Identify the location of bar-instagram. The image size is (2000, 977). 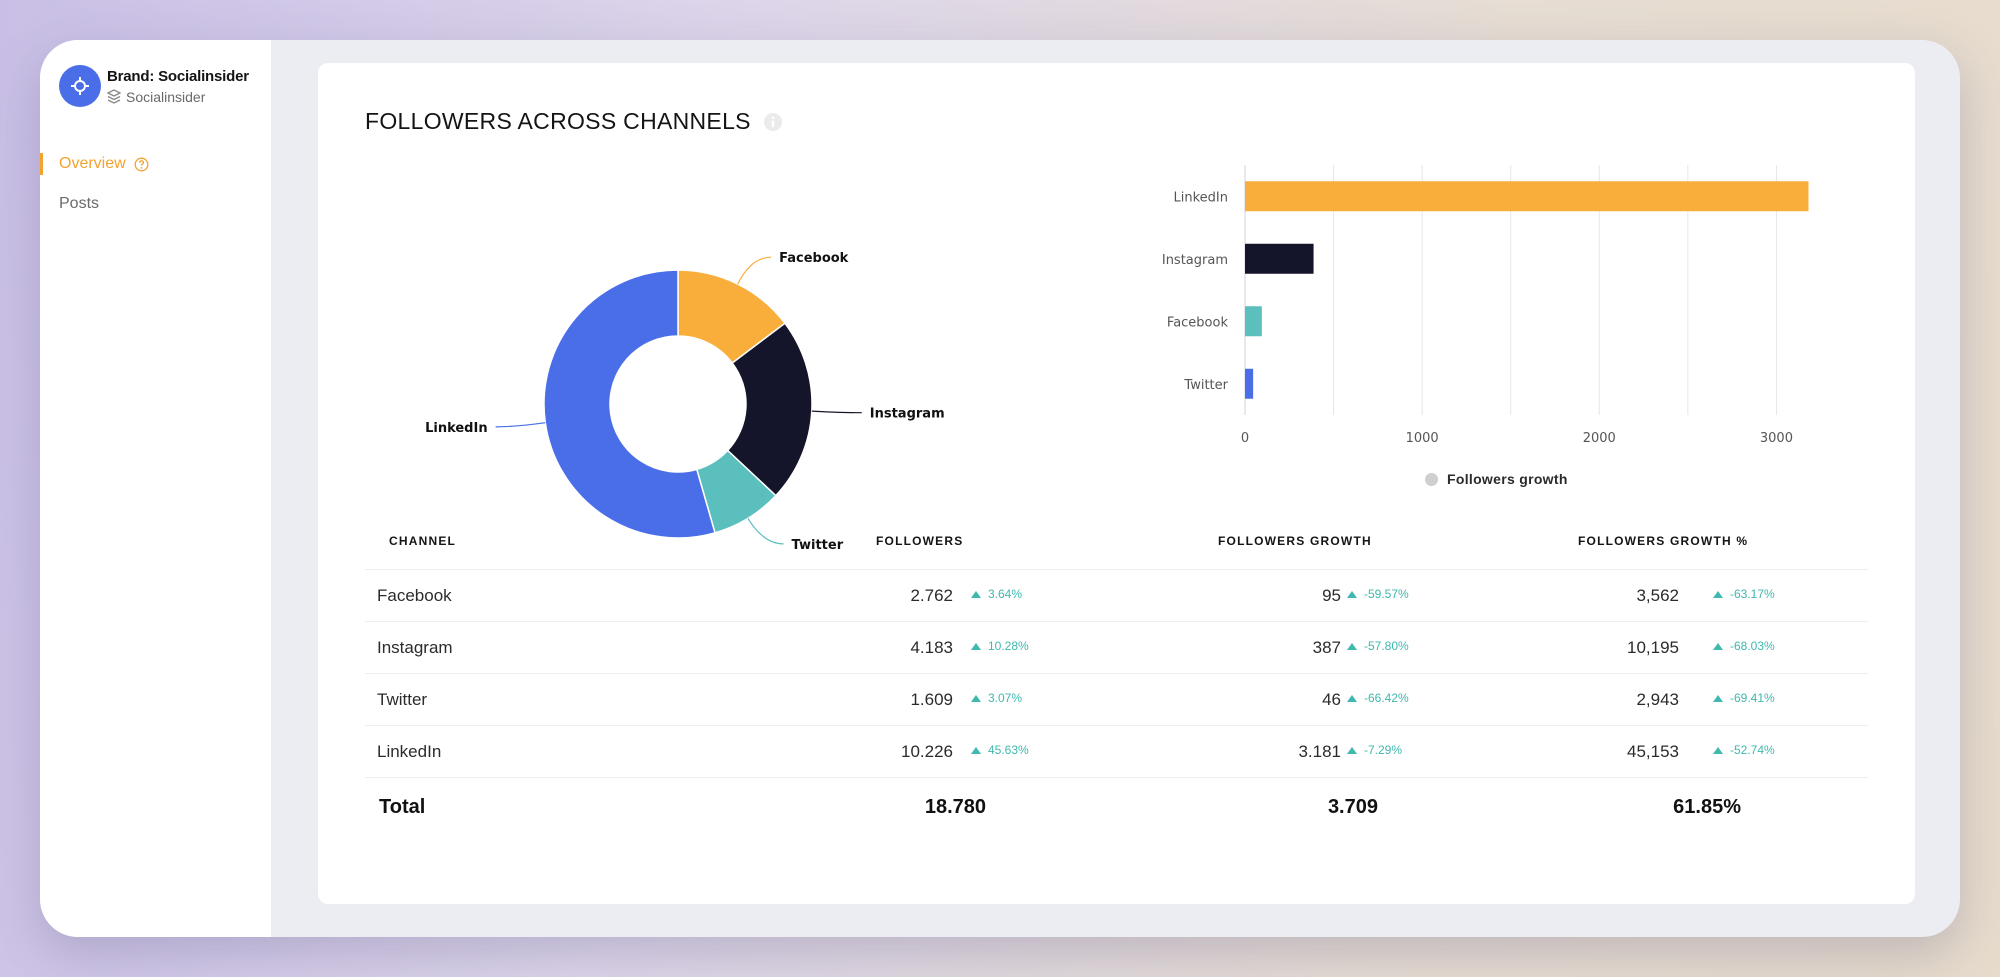
(1279, 258).